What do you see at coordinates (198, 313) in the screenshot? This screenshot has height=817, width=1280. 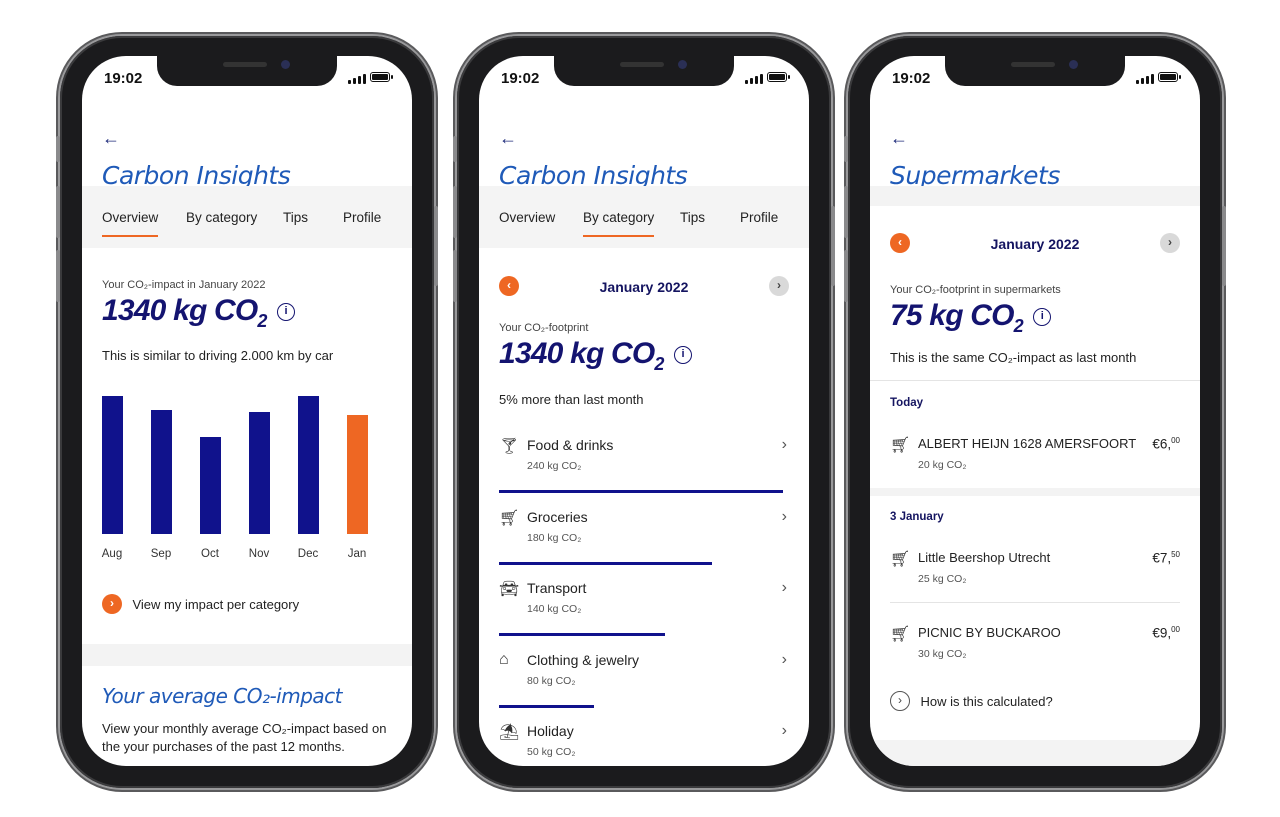 I see `impact-value: 1340 kg CO2 i` at bounding box center [198, 313].